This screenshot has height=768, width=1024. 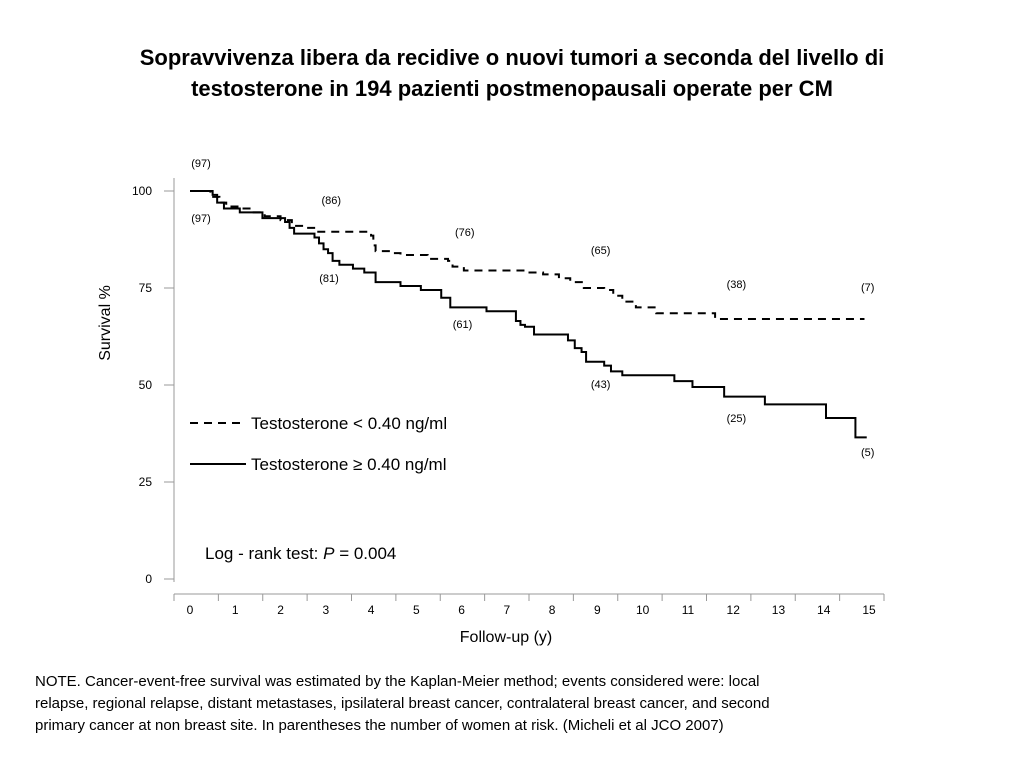 I want to click on x-tick-label: 4, so click(x=371, y=610).